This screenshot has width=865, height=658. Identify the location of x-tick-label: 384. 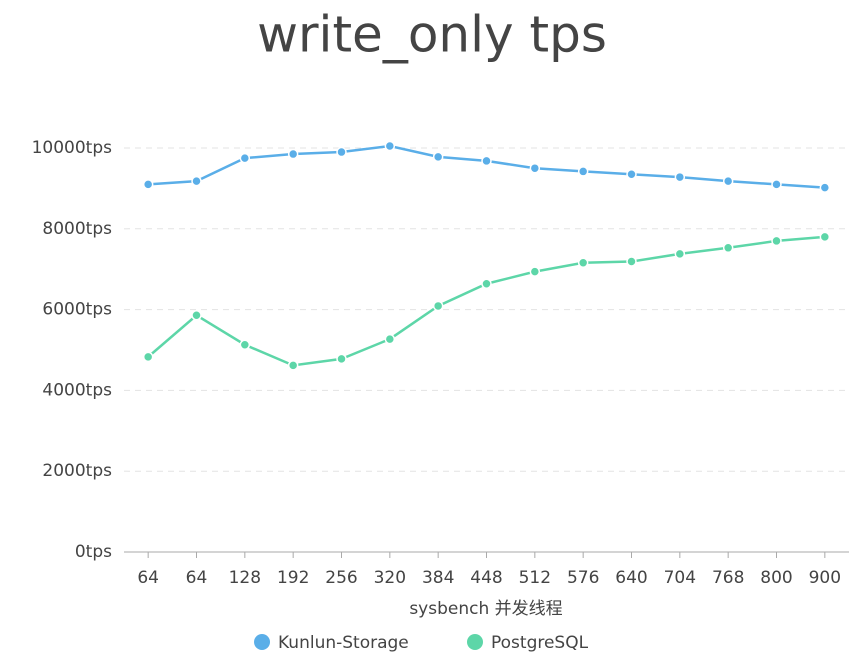
(438, 578).